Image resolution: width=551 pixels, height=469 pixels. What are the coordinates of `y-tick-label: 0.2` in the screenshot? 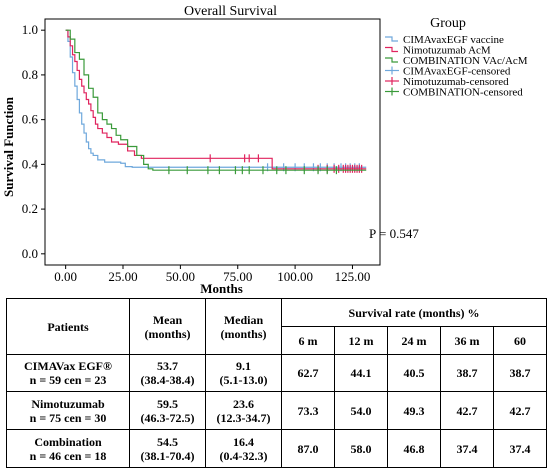 It's located at (30, 208).